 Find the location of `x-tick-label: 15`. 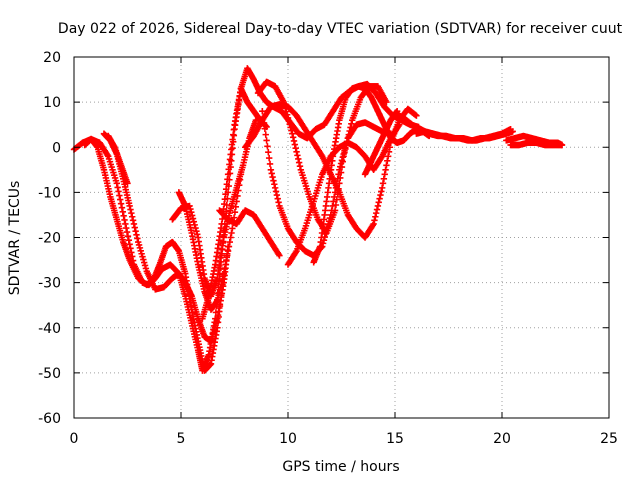

x-tick-label: 15 is located at coordinates (395, 439).